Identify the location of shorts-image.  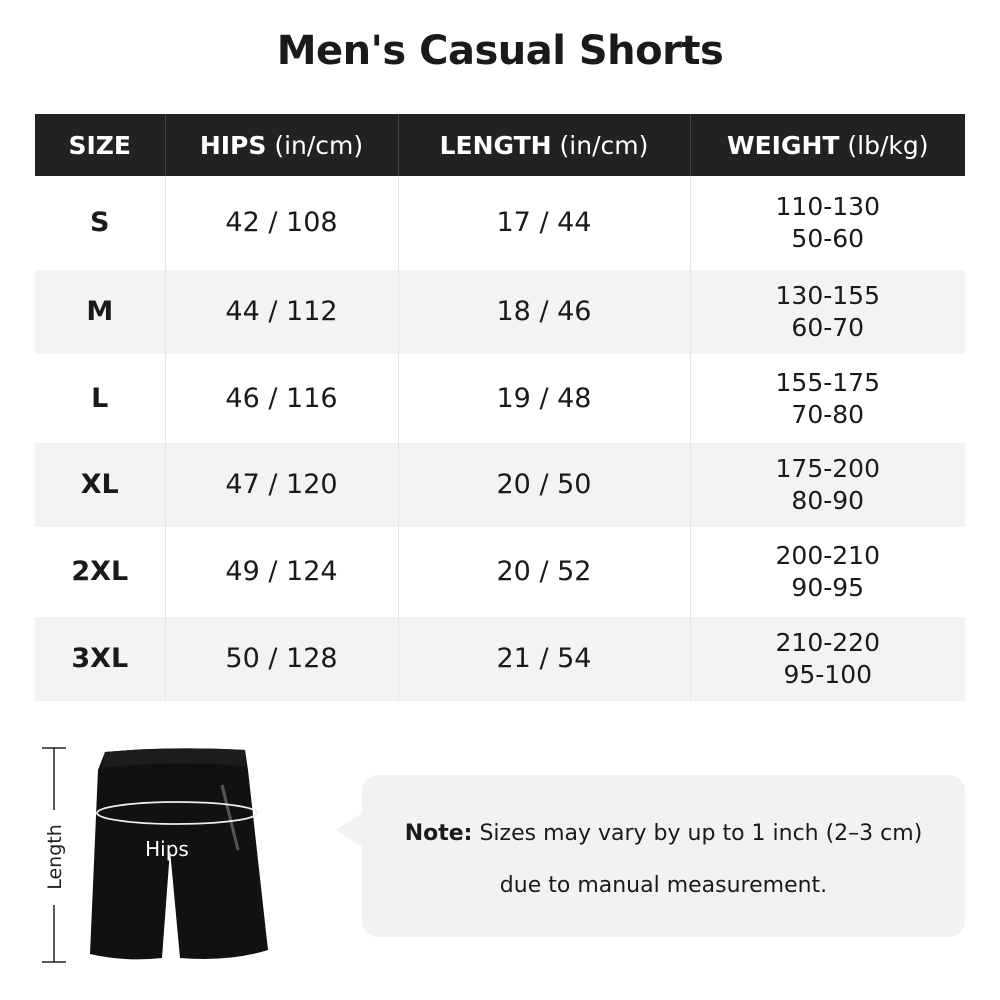
(179, 854).